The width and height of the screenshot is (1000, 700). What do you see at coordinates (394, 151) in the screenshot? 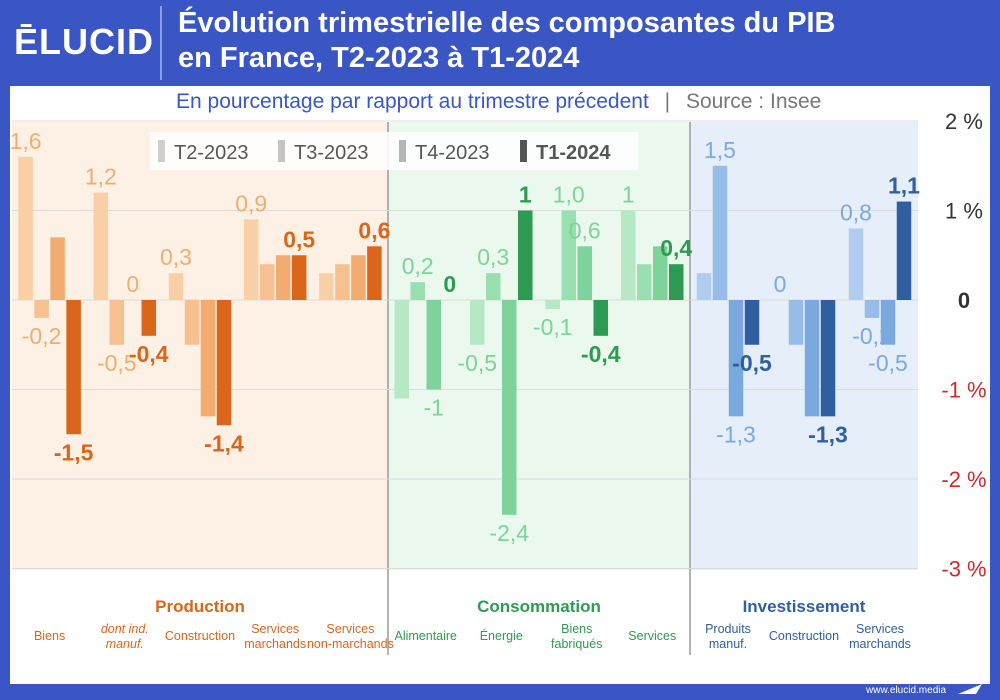
I see `legend-box` at bounding box center [394, 151].